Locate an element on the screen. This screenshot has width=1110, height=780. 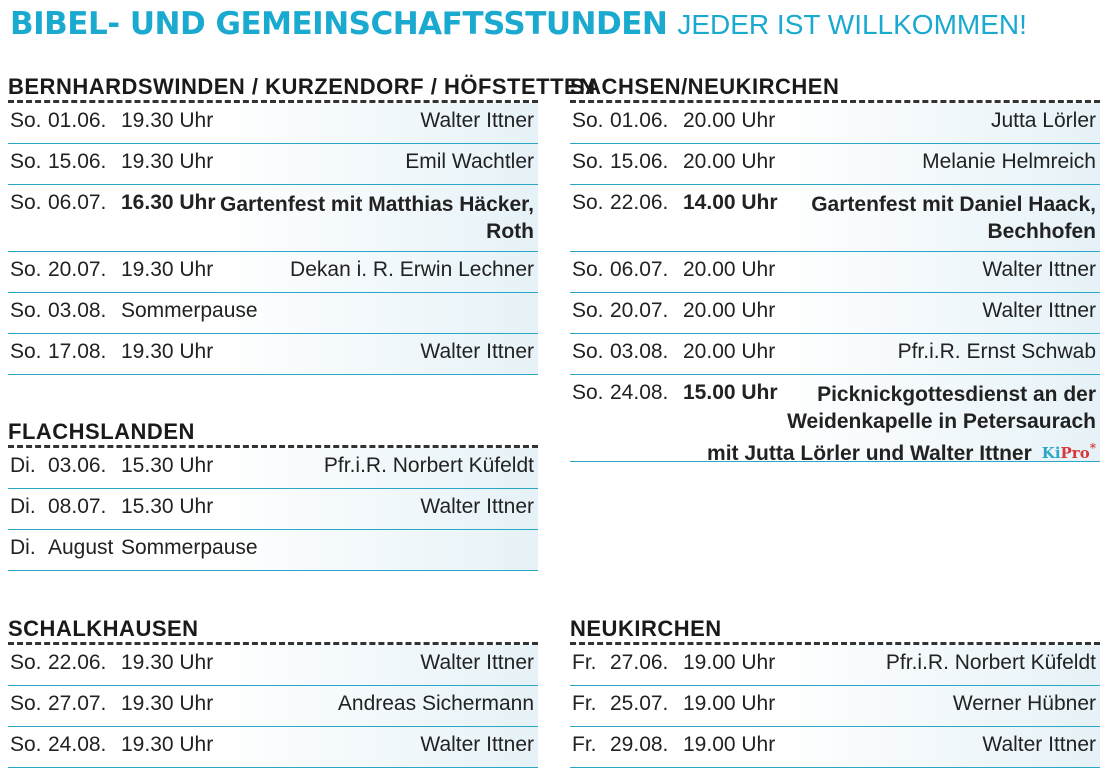
row-date: 15.06. is located at coordinates (77, 161).